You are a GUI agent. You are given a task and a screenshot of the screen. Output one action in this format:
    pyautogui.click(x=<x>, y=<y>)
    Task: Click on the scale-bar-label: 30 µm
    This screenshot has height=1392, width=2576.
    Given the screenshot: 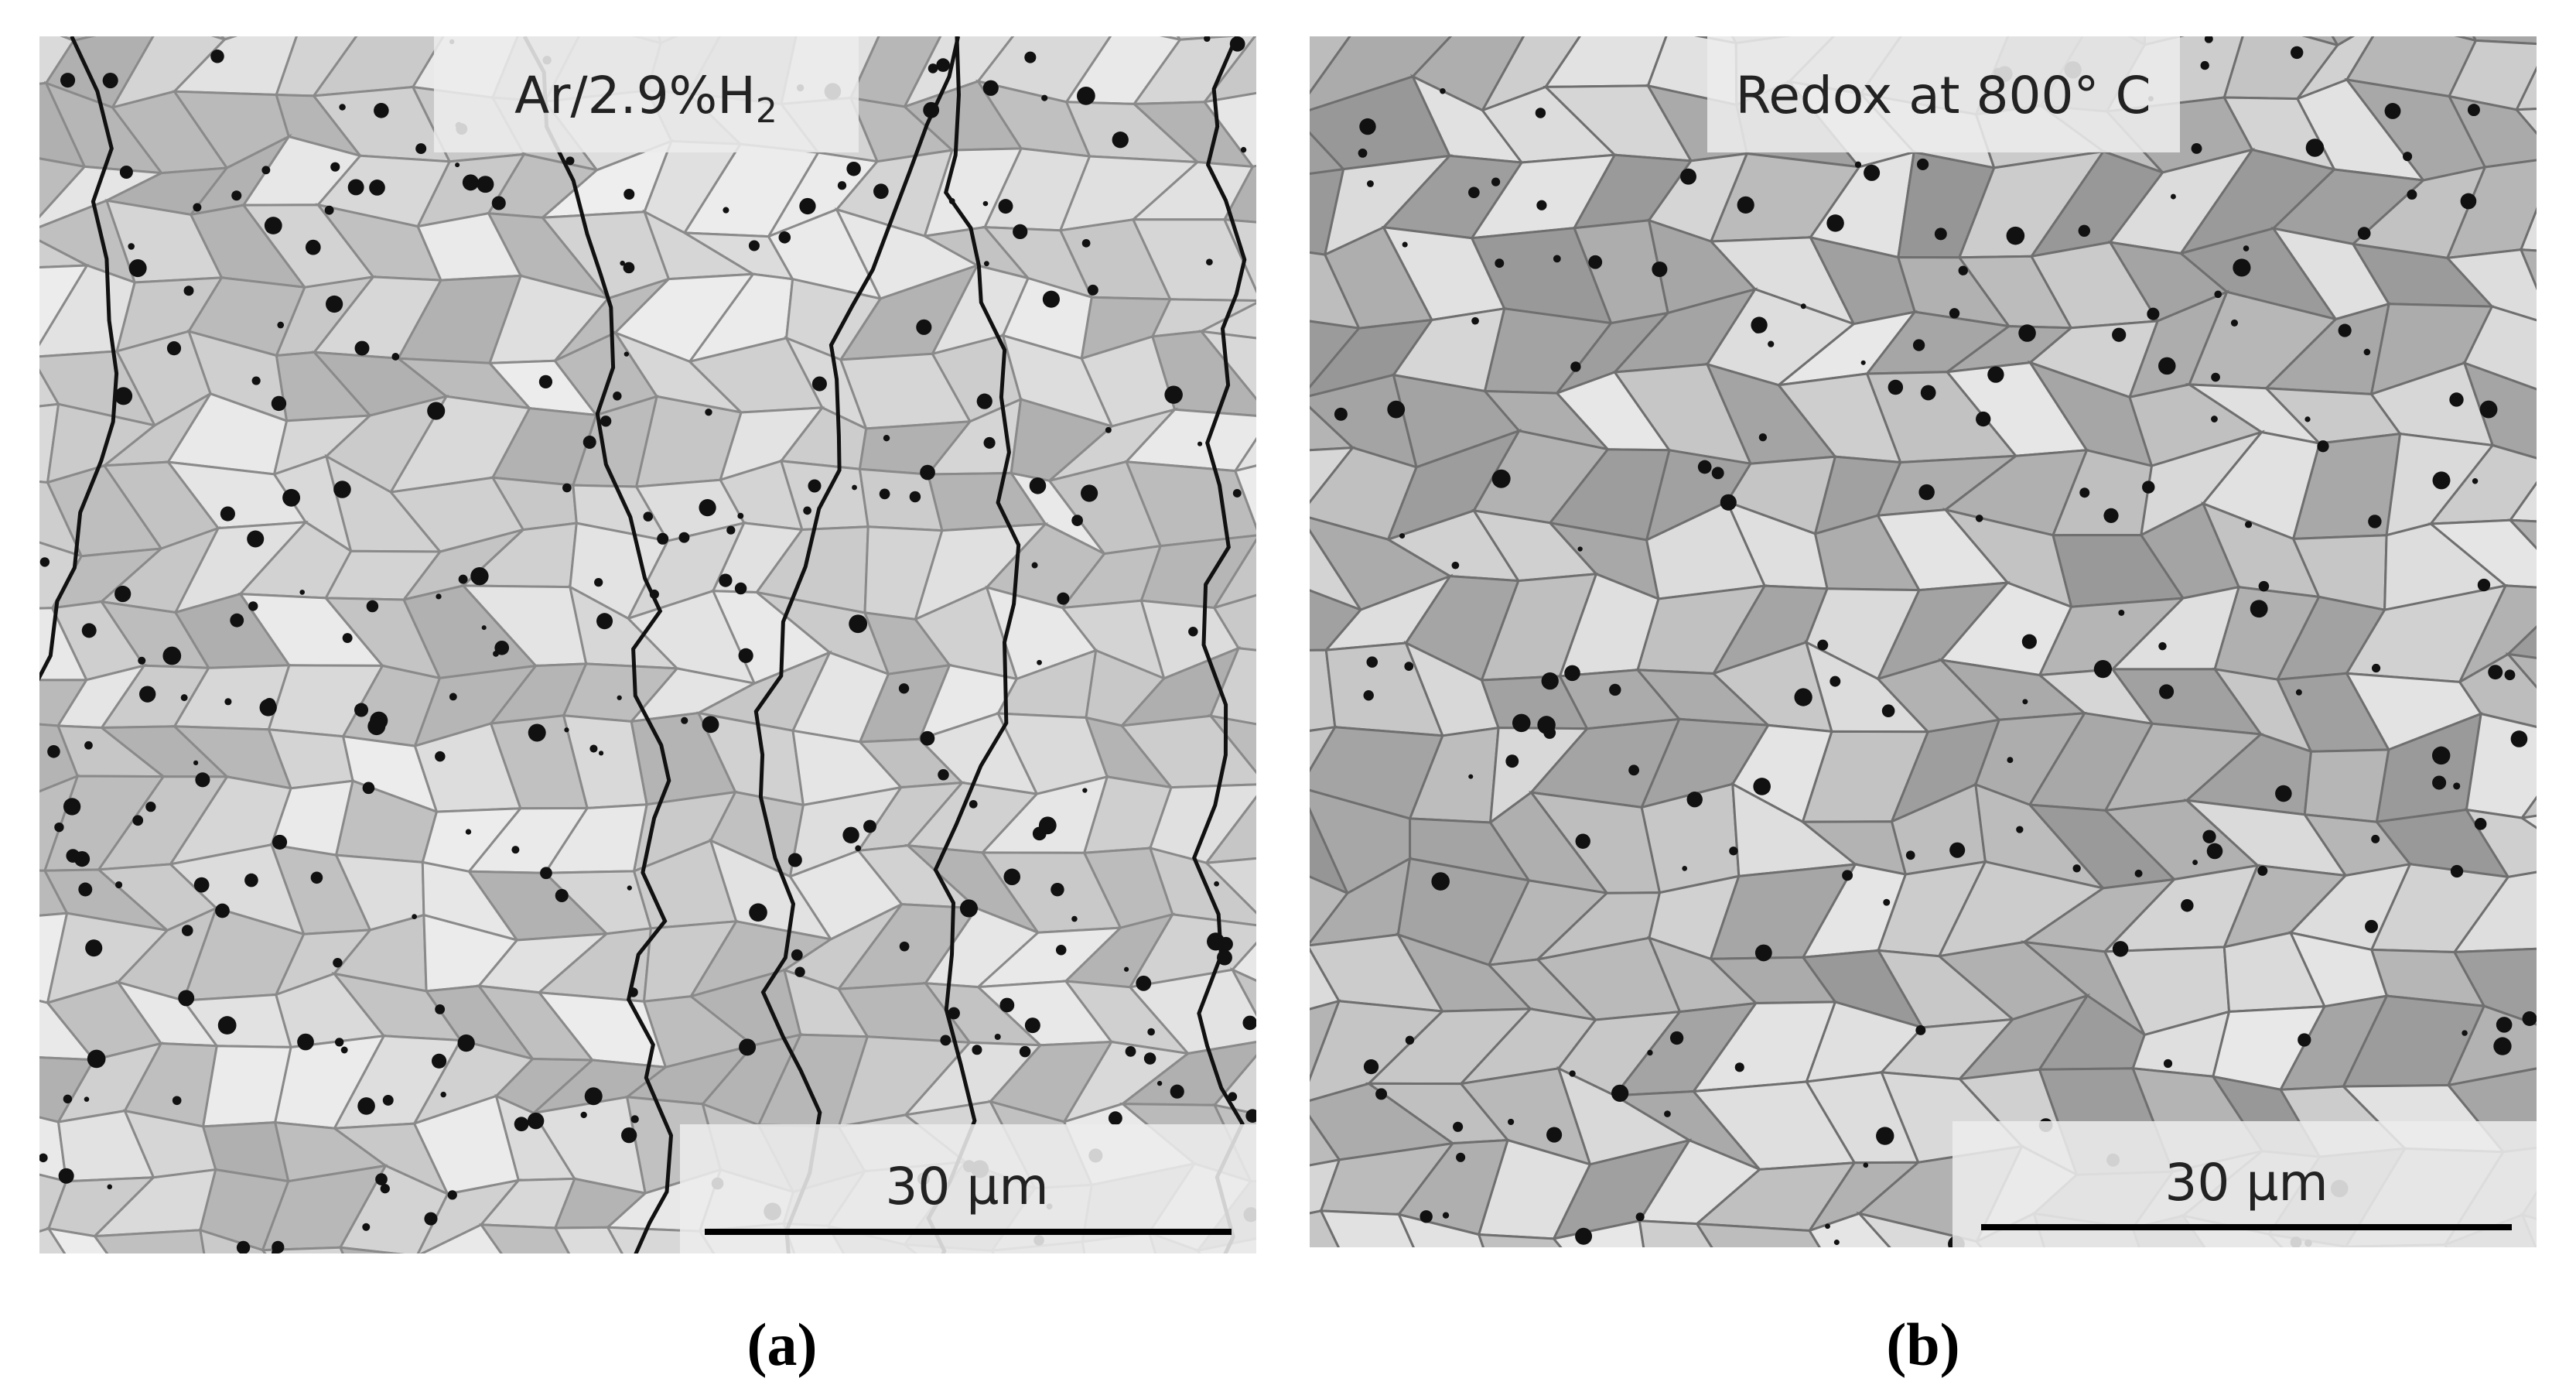 What is the action you would take?
    pyautogui.click(x=966, y=1186)
    